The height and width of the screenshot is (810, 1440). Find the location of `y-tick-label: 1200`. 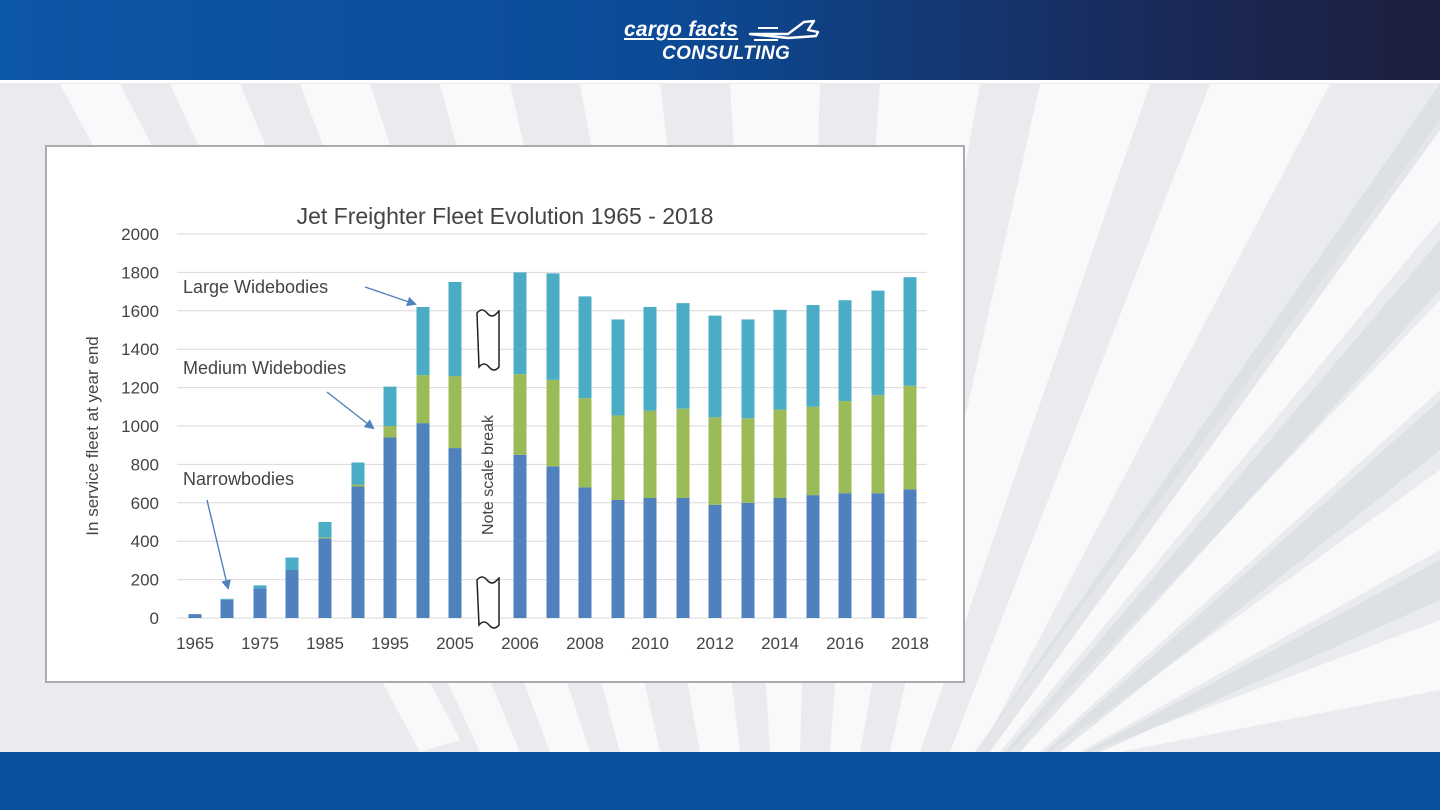

y-tick-label: 1200 is located at coordinates (140, 388).